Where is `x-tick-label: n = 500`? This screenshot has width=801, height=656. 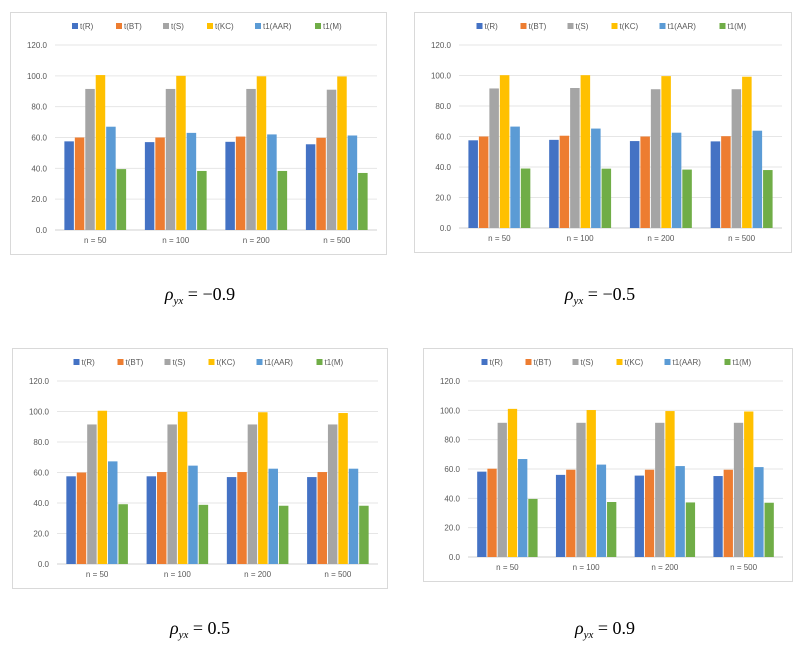 x-tick-label: n = 500 is located at coordinates (337, 574).